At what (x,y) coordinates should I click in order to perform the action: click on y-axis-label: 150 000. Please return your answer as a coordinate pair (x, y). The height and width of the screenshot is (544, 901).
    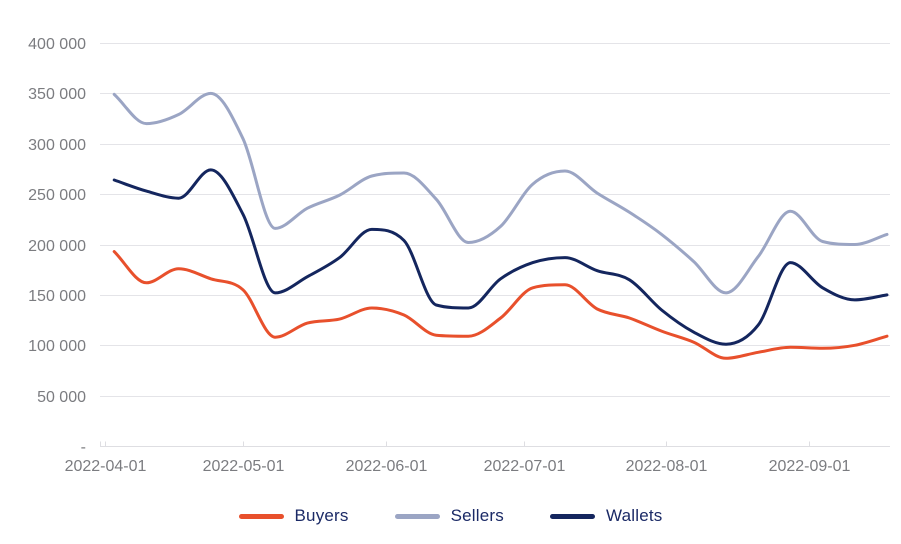
    Looking at the image, I should click on (57, 296).